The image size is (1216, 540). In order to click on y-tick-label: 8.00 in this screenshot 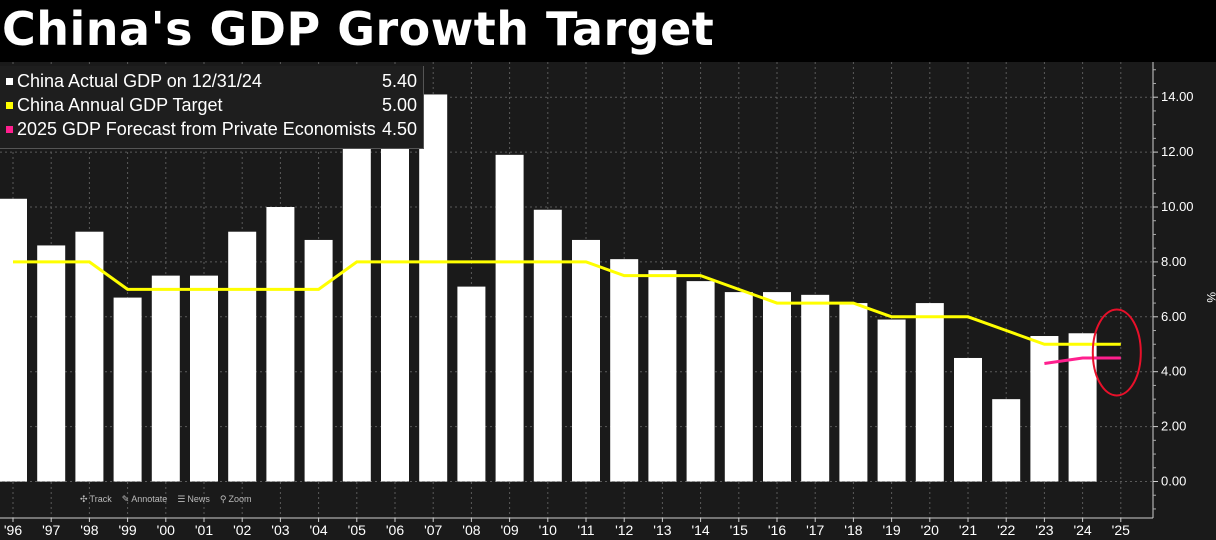, I will do `click(1173, 261)`.